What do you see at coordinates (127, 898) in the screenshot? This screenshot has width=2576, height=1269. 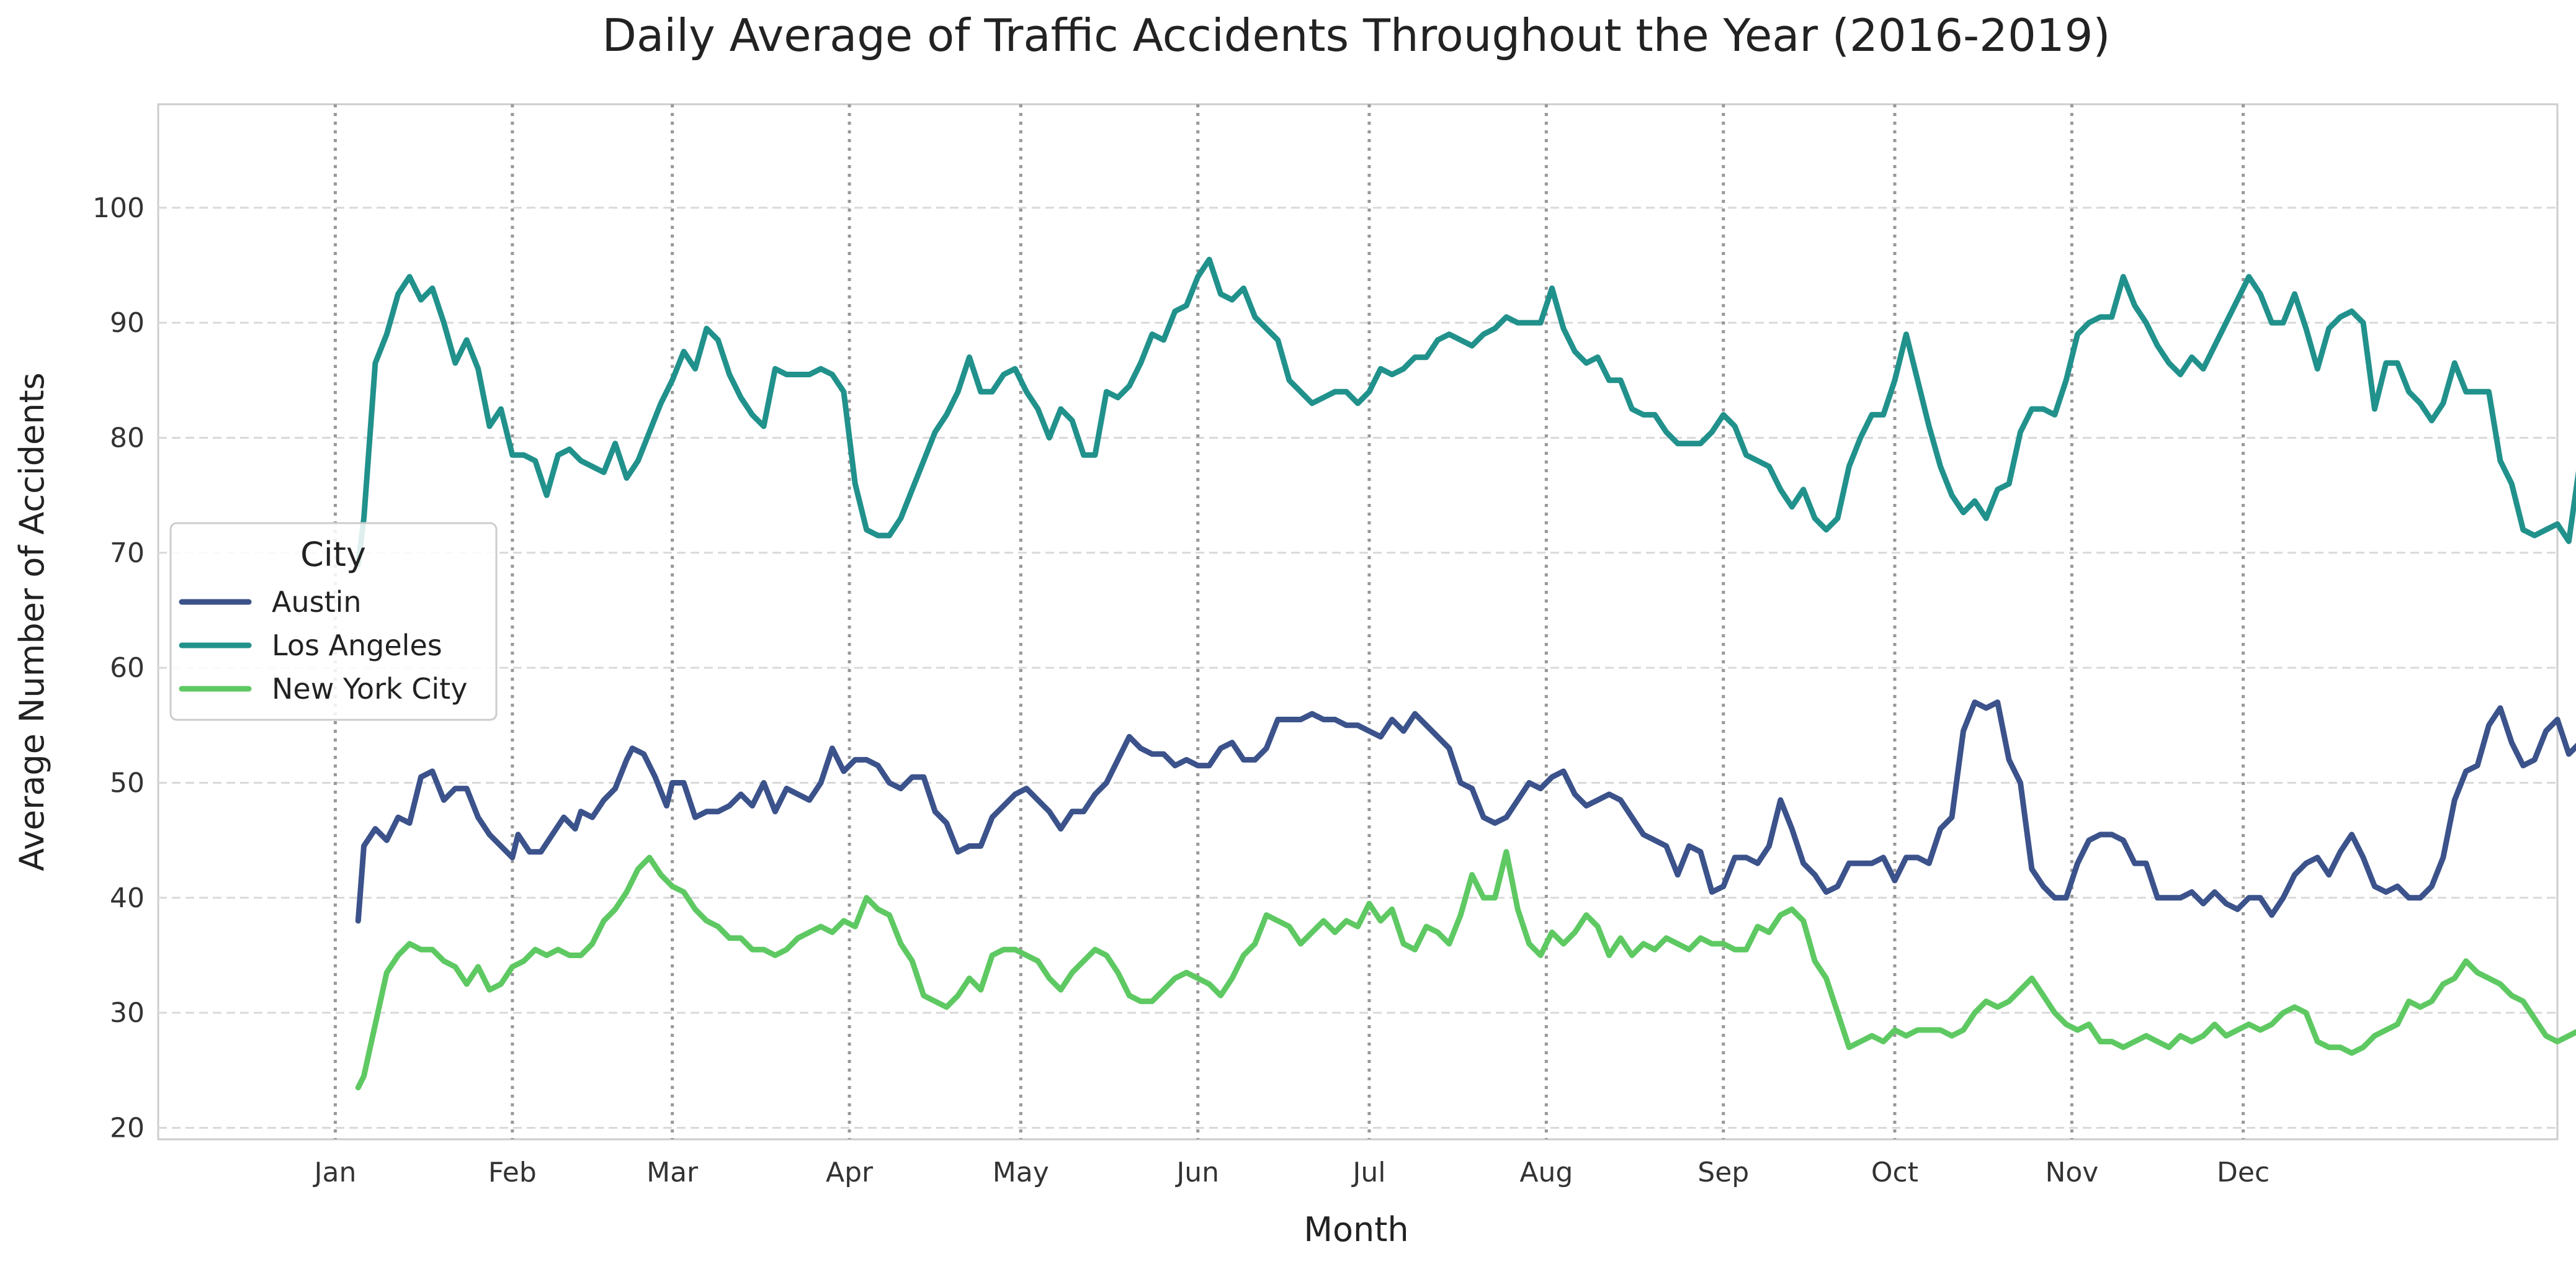 I see `y-tick-label: 40` at bounding box center [127, 898].